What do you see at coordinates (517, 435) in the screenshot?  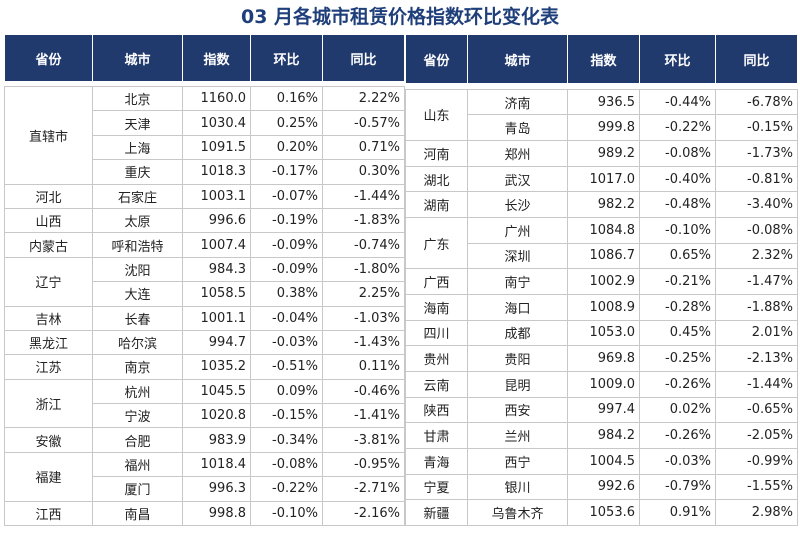 I see `city-cell: 兰州` at bounding box center [517, 435].